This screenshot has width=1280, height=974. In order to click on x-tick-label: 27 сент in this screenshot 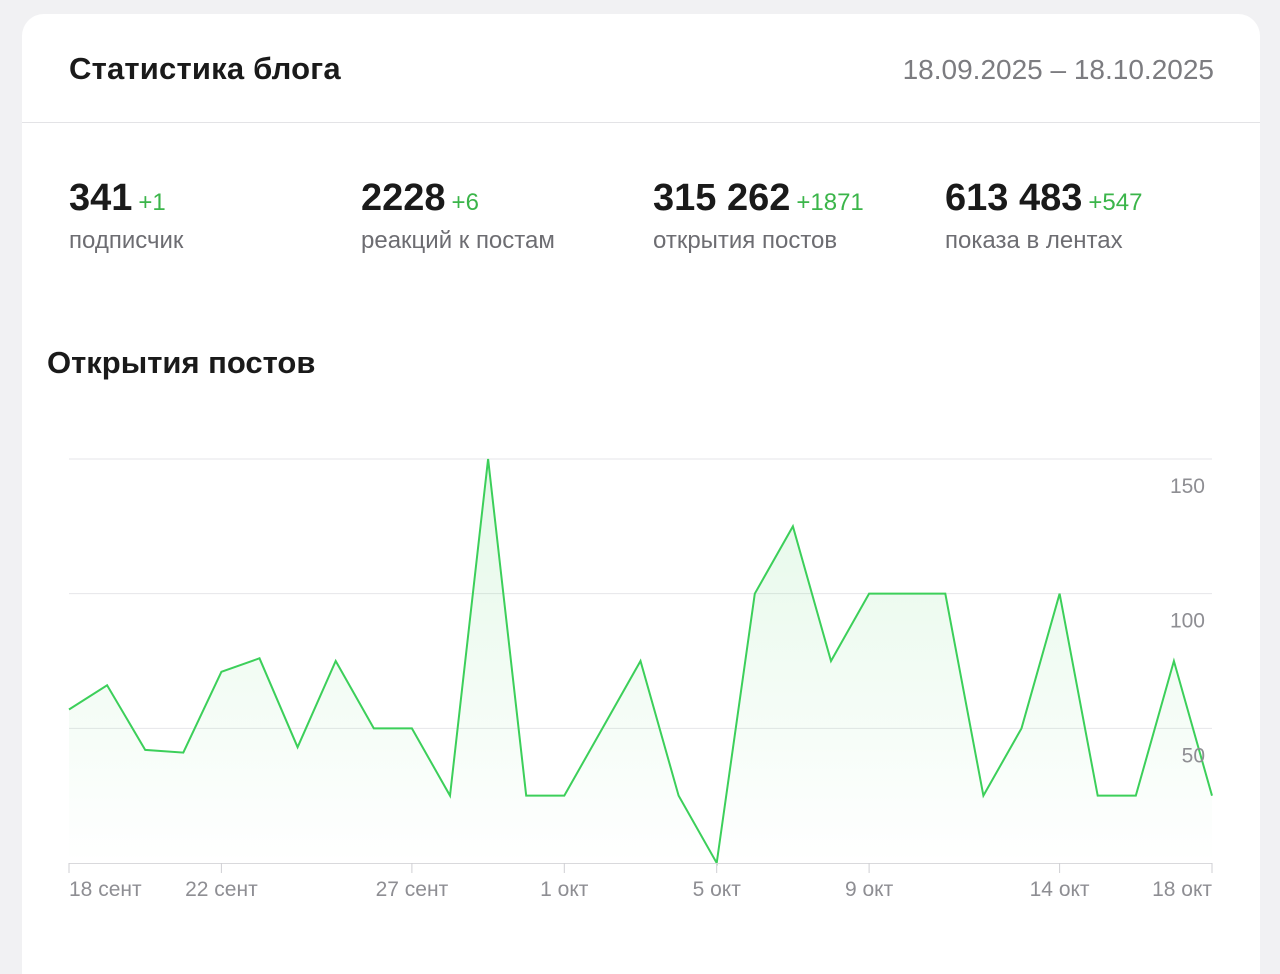, I will do `click(412, 889)`.